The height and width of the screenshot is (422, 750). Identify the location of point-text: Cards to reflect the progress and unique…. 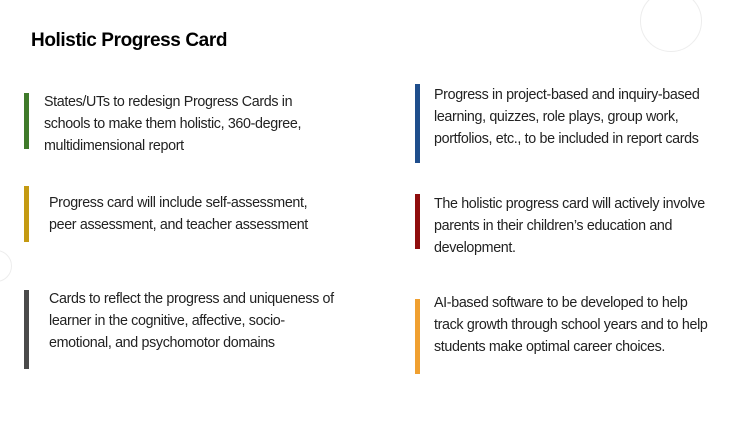
(191, 321).